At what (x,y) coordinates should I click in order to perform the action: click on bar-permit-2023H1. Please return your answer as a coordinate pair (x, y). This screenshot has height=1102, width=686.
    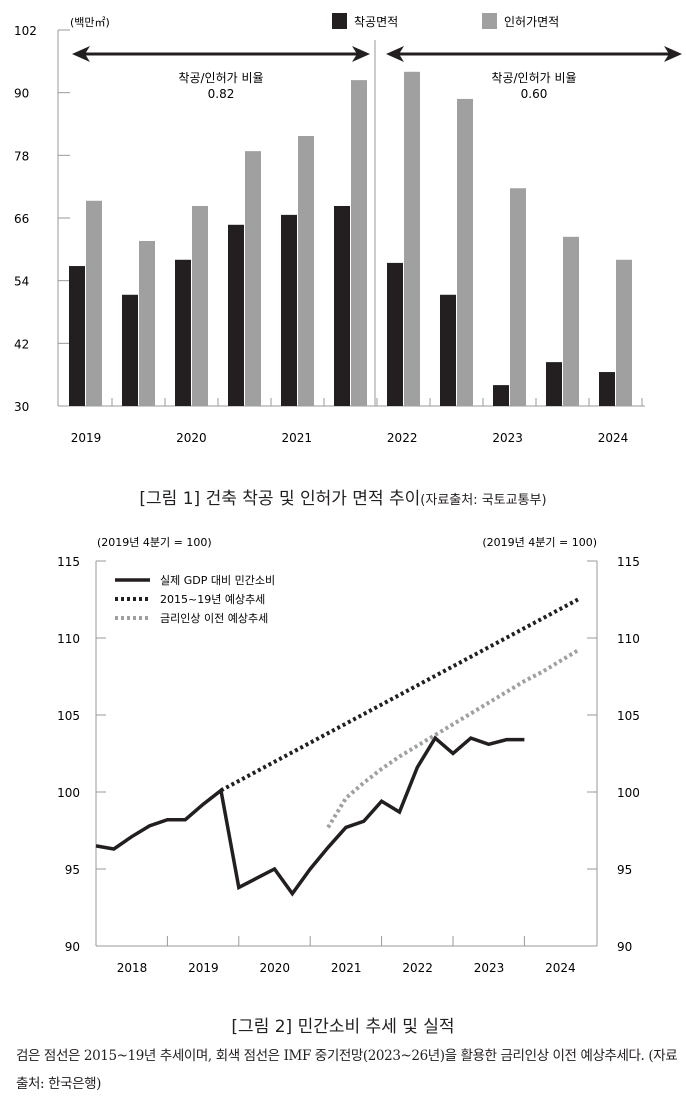
    Looking at the image, I should click on (518, 297).